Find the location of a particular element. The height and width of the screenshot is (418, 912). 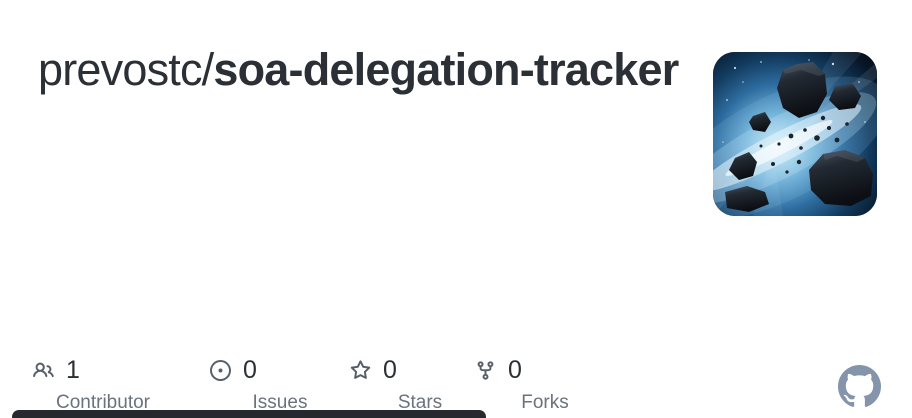

language-bar is located at coordinates (249, 414).